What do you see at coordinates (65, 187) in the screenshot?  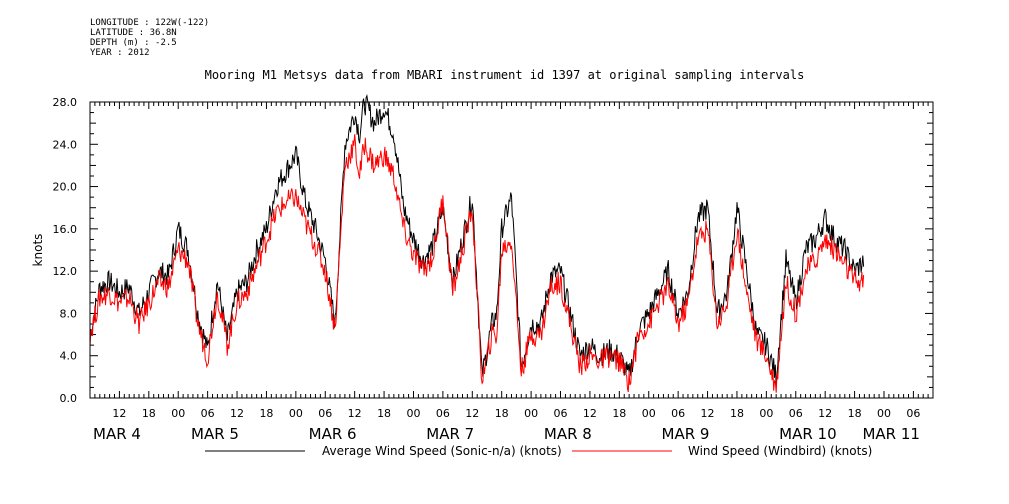 I see `y-tick-label: 20.0` at bounding box center [65, 187].